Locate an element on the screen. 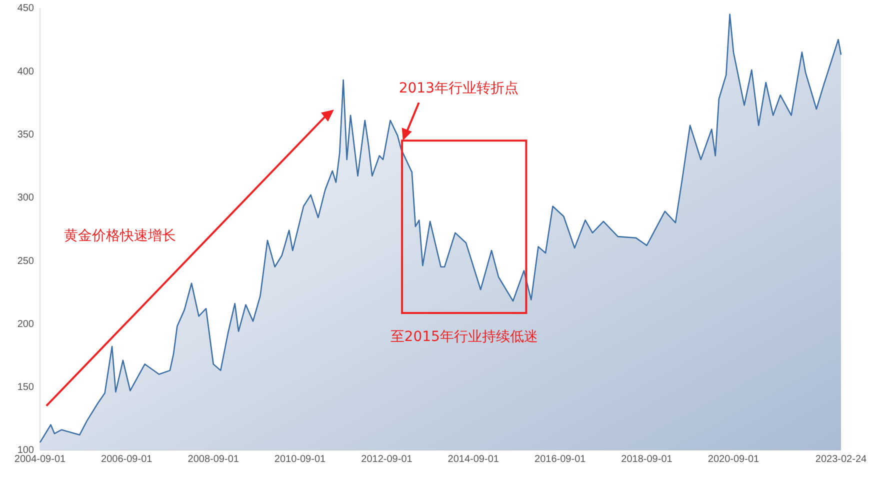  annotation: 2013年行业转折点 is located at coordinates (458, 88).